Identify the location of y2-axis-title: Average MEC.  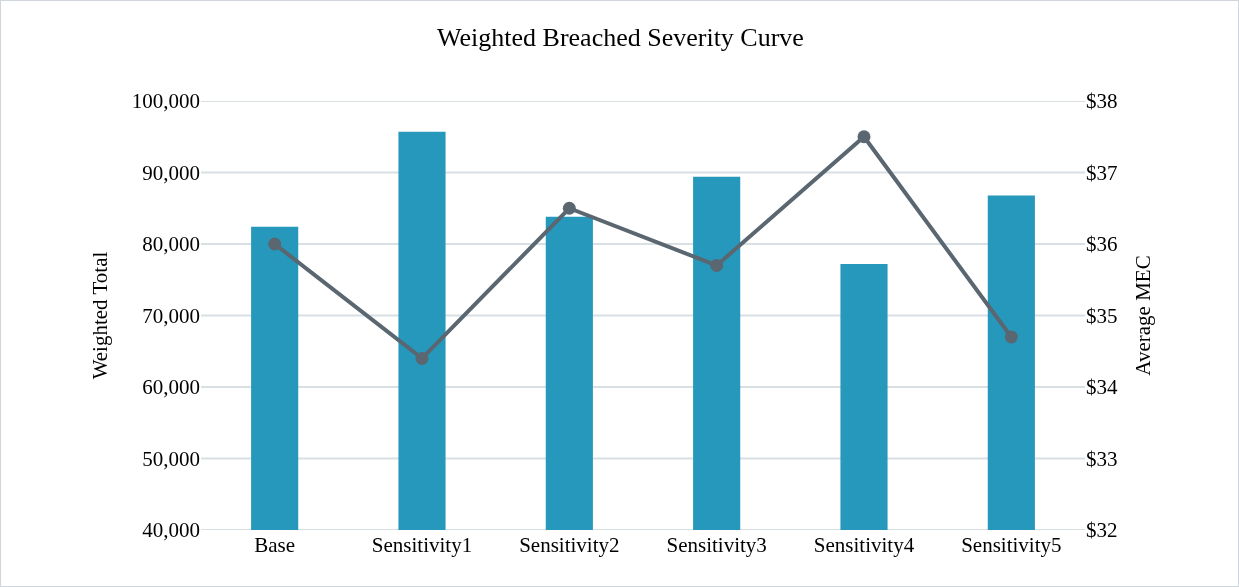
(1143, 315).